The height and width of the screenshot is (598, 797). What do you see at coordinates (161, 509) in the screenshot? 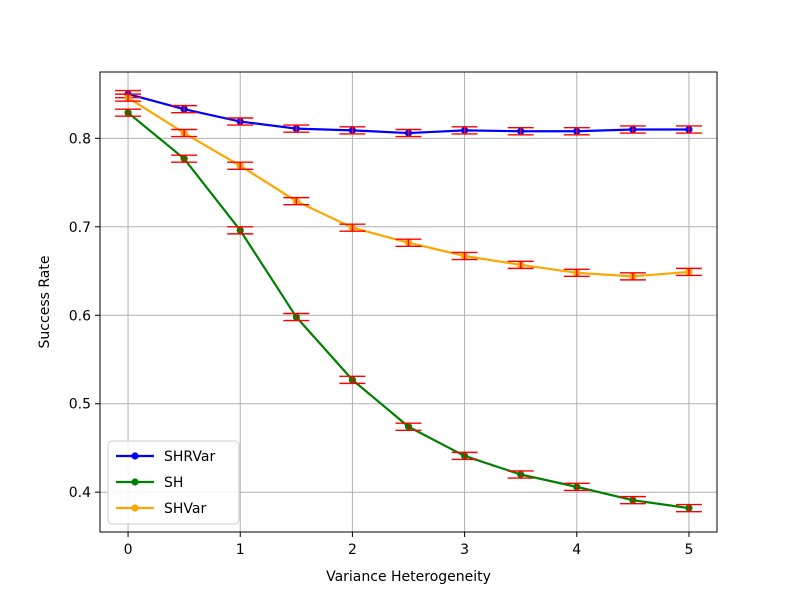
I see `legend-item-shvar: SHVar` at bounding box center [161, 509].